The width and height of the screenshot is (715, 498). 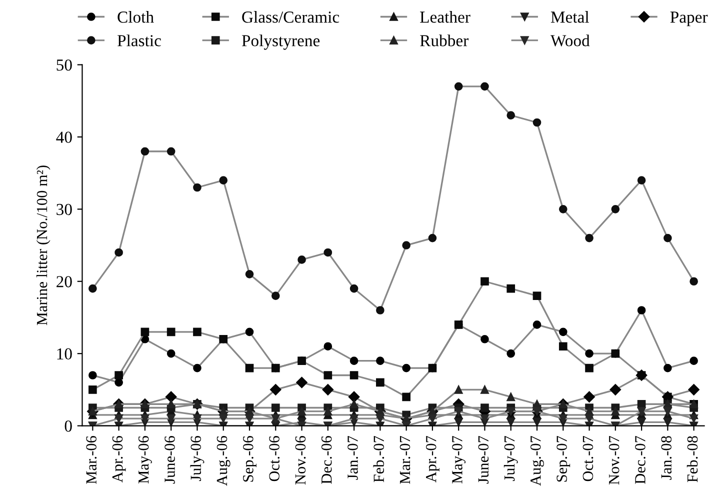 I want to click on legend-label: Leather, so click(x=445, y=17).